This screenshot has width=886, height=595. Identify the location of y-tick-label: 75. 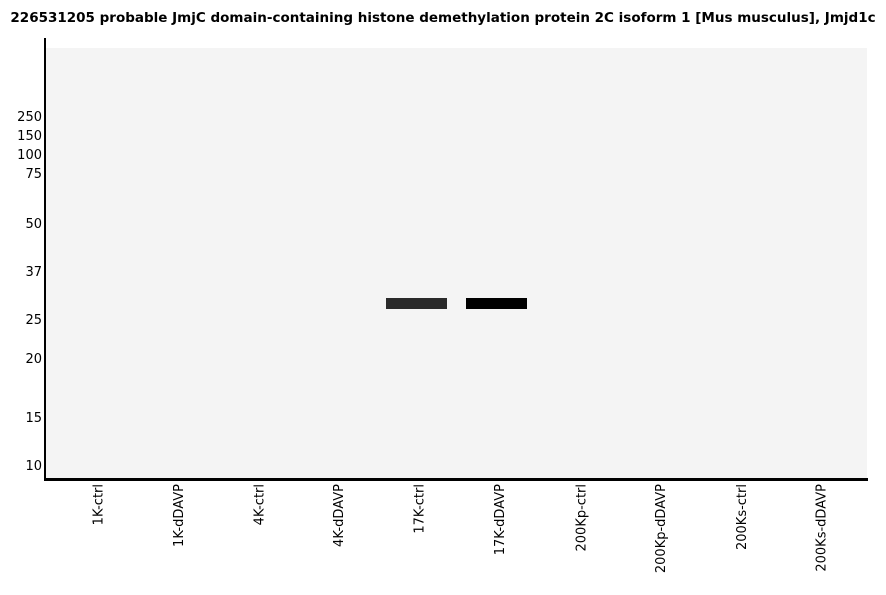
(33, 174).